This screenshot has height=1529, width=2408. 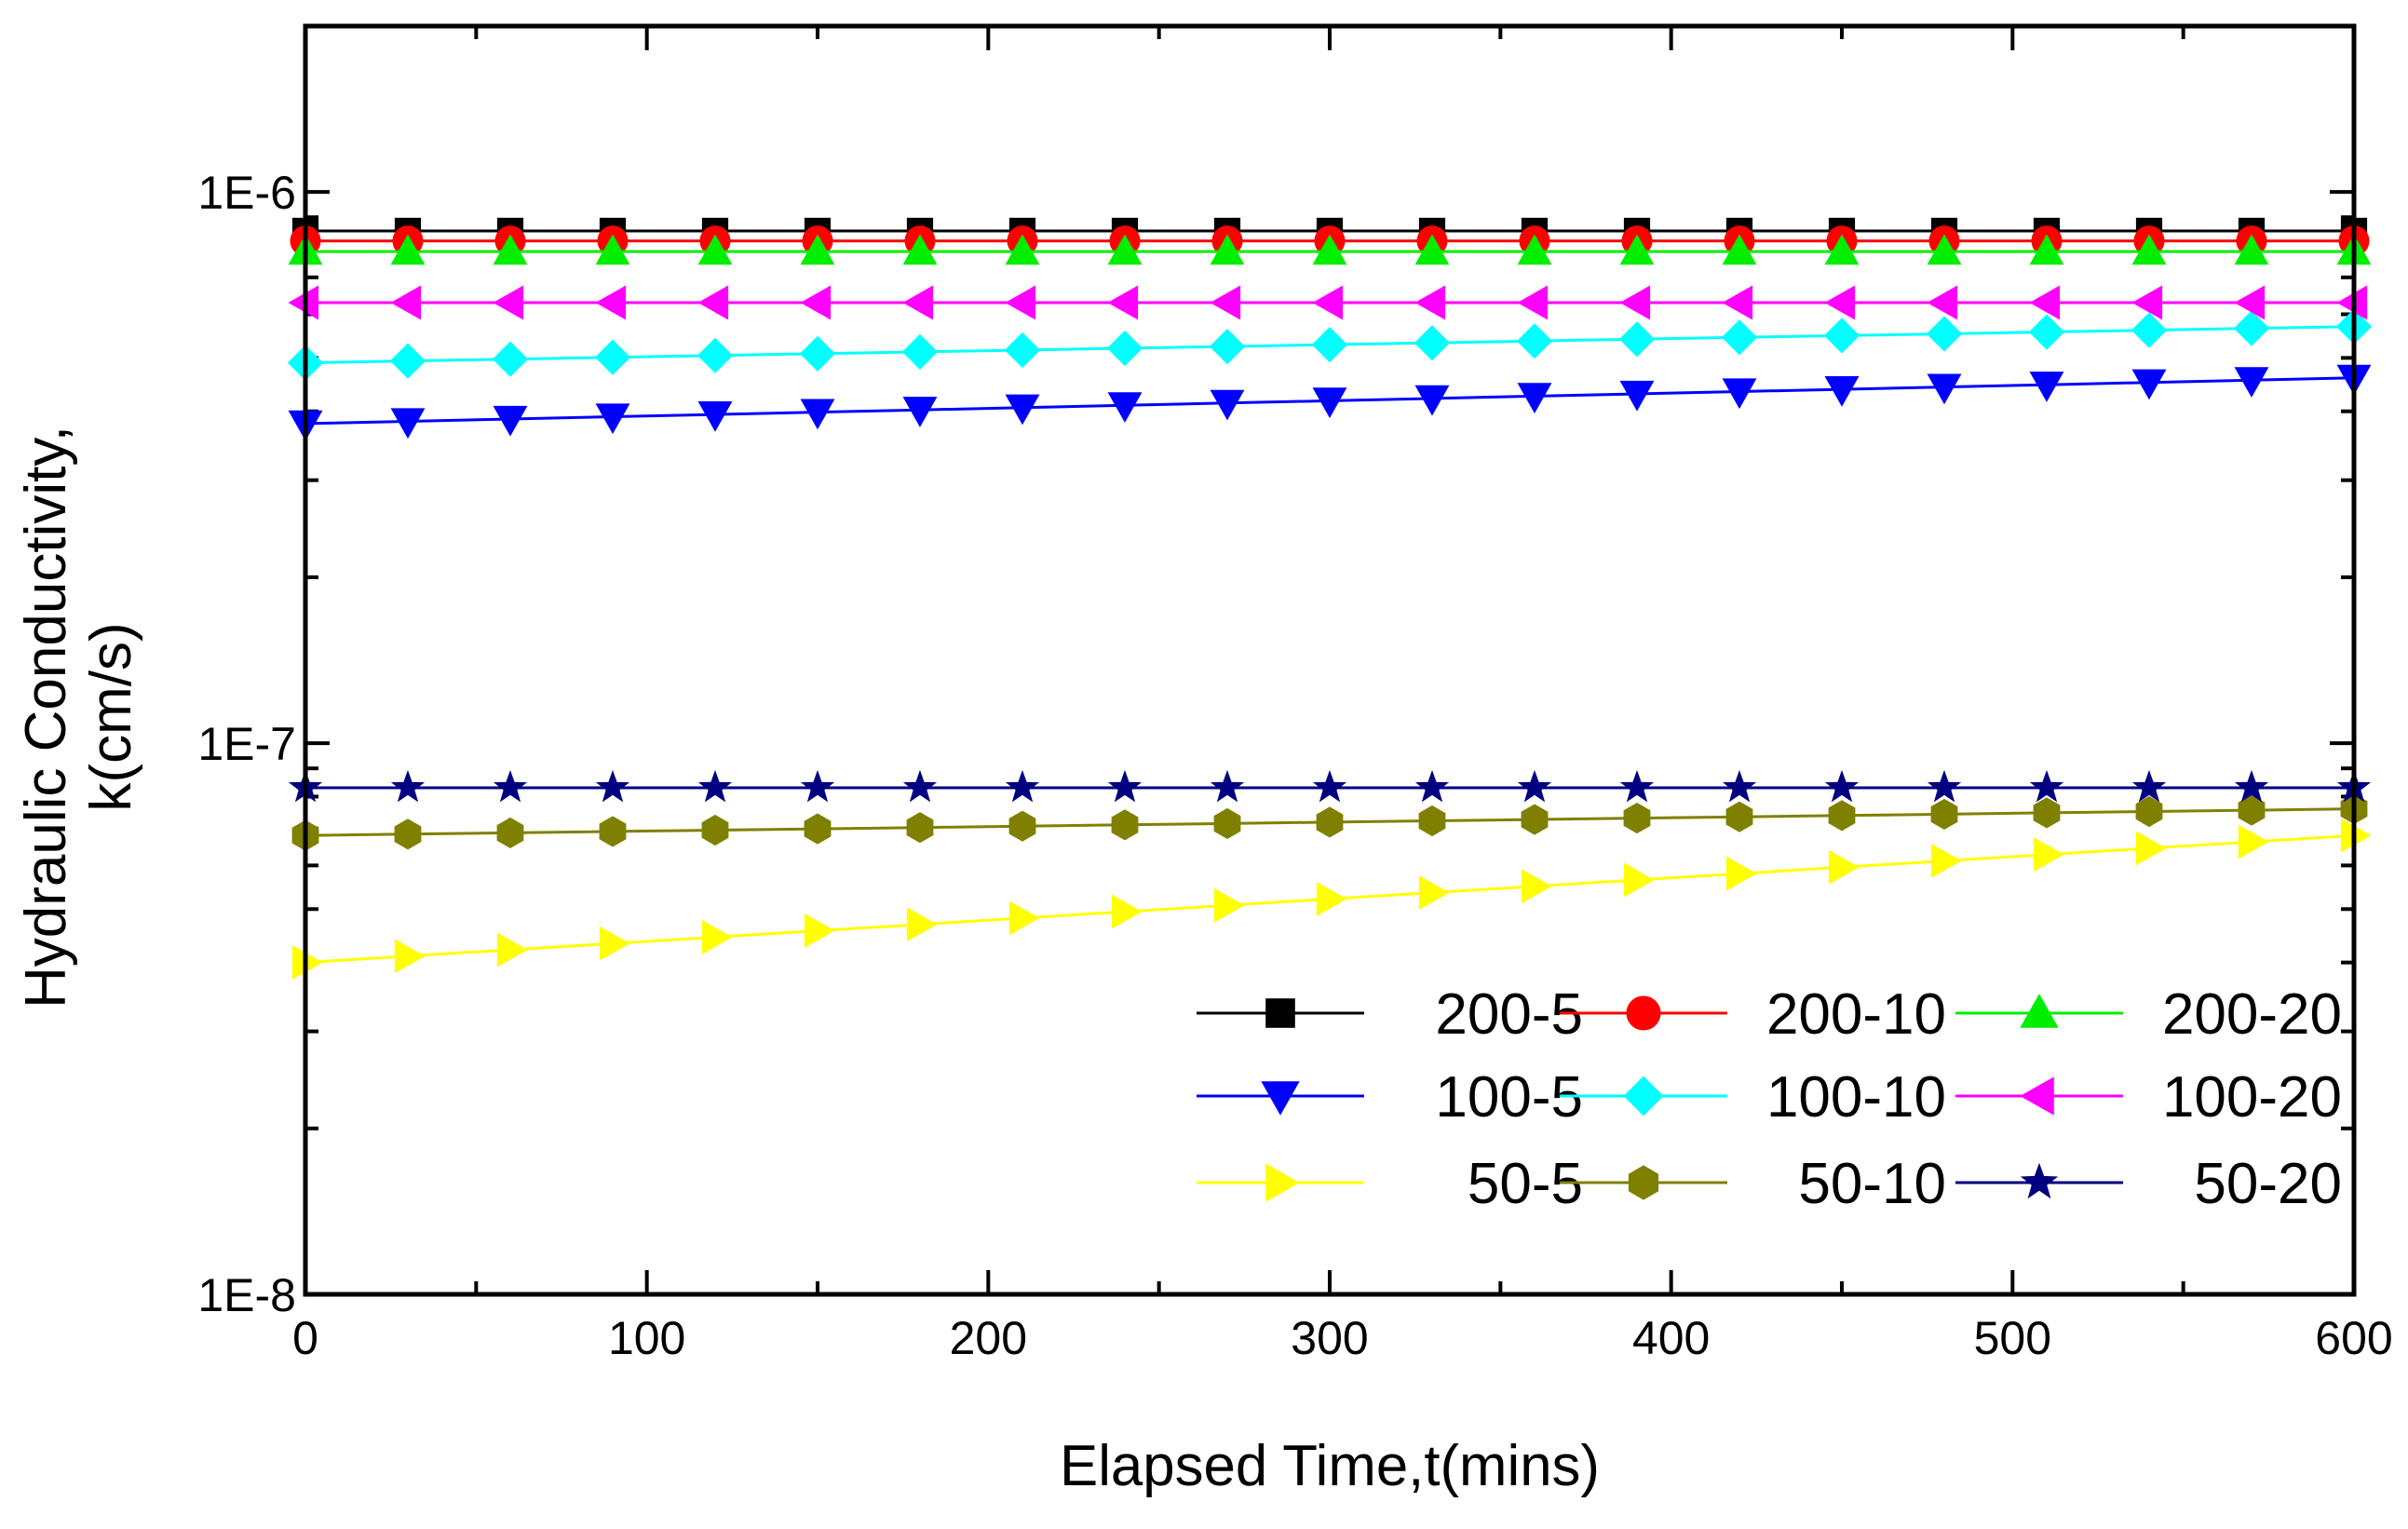 I want to click on legend-label: 50-10, so click(x=1872, y=1184).